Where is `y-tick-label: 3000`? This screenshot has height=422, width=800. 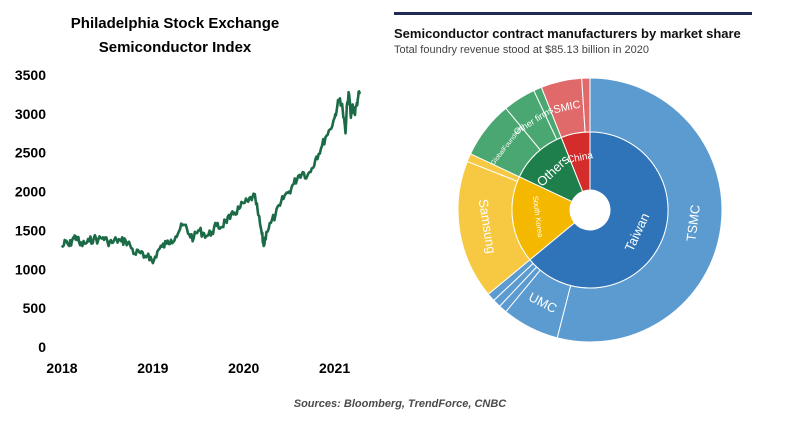
y-tick-label: 3000 is located at coordinates (30, 114).